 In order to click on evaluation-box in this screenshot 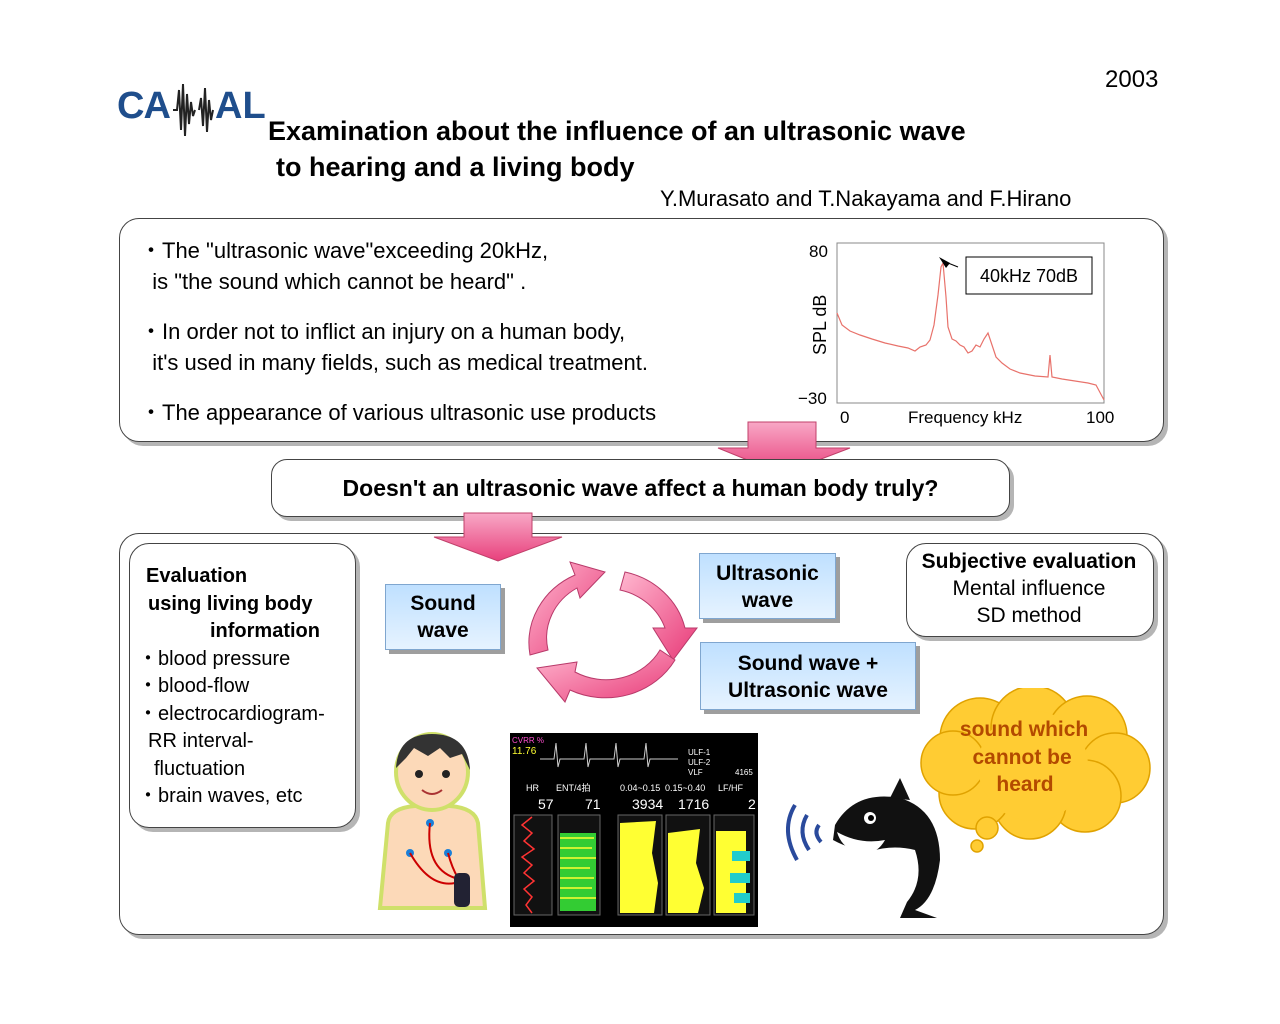, I will do `click(242, 685)`.